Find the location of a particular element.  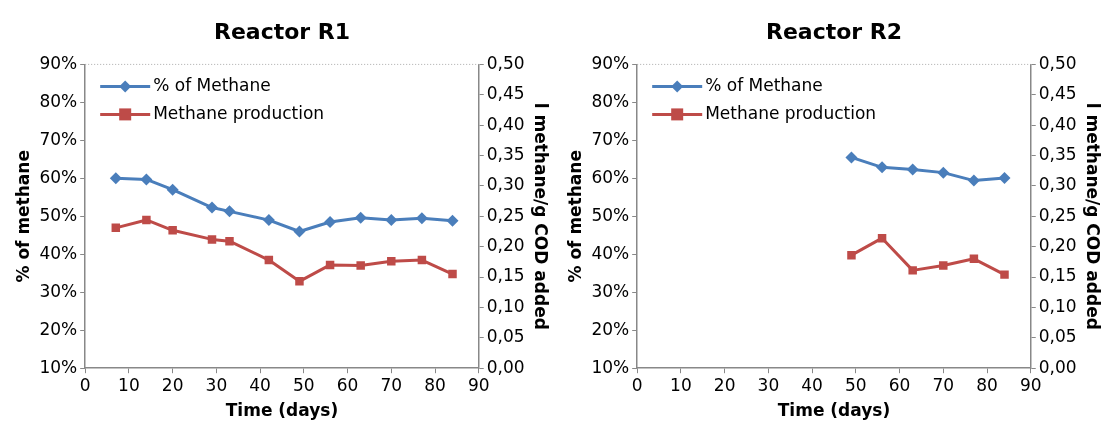

chart-title: Reactor R1 is located at coordinates (282, 31).